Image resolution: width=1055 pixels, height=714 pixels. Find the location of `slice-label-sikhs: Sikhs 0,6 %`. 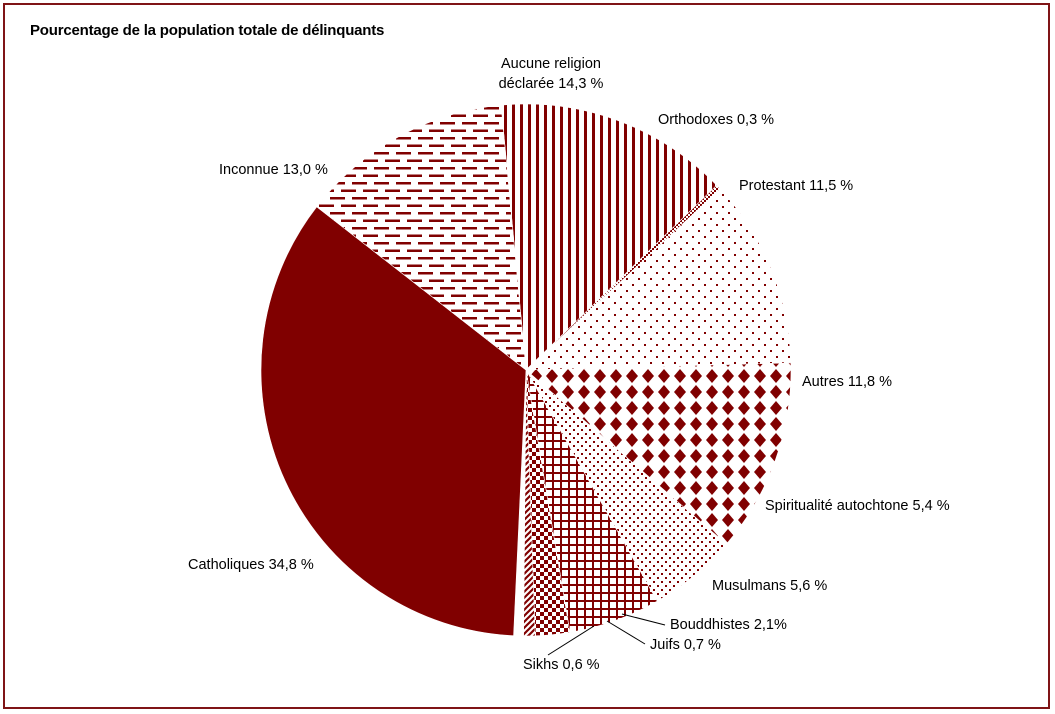

slice-label-sikhs: Sikhs 0,6 % is located at coordinates (561, 665).